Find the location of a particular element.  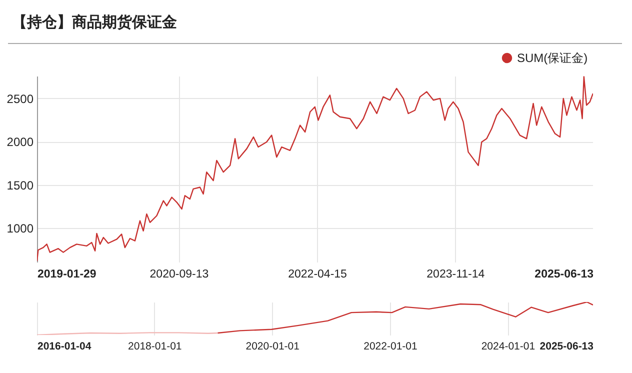

x-tick-label: 2020-01-01 is located at coordinates (273, 346).